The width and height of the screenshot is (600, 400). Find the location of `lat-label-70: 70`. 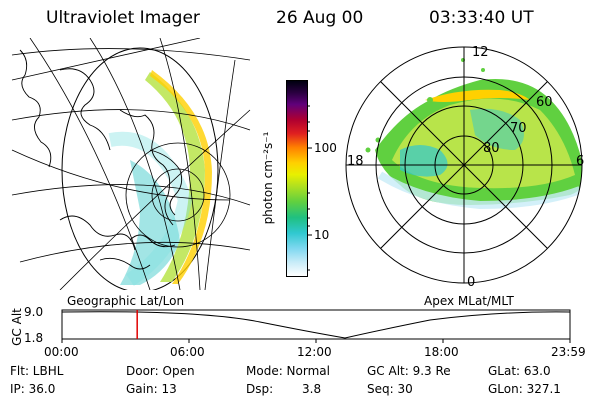

lat-label-70: 70 is located at coordinates (518, 128).